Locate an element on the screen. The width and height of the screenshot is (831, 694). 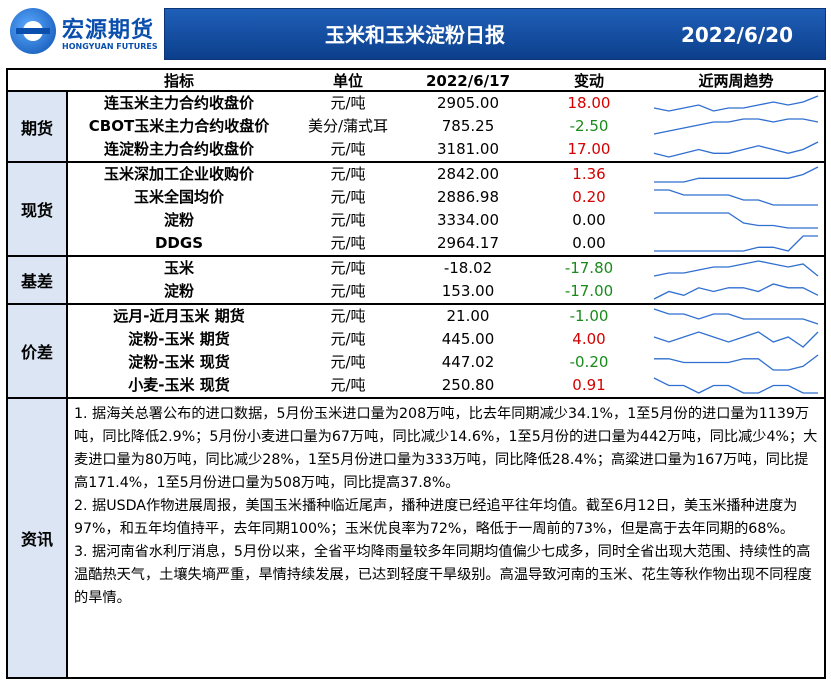
change-cell: 0.91 is located at coordinates (589, 385).